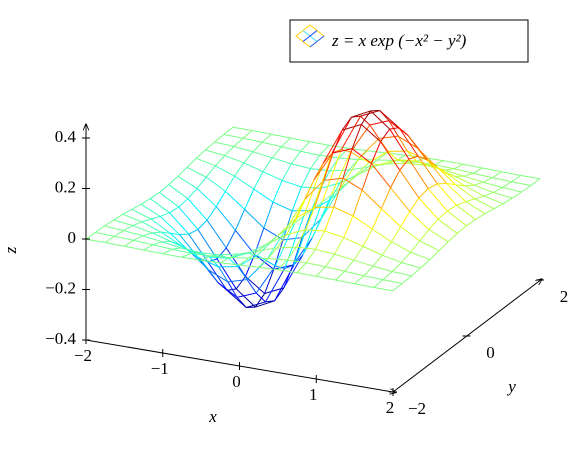 Image resolution: width=587 pixels, height=452 pixels. What do you see at coordinates (417, 408) in the screenshot?
I see `y-tick-label: −2` at bounding box center [417, 408].